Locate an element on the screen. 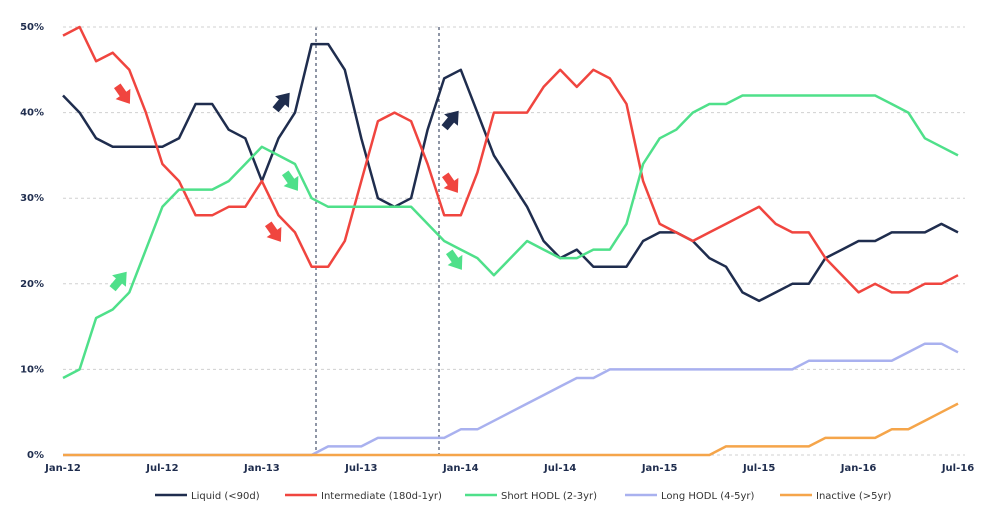 The image size is (984, 517). y-tick-label: 30% is located at coordinates (32, 198).